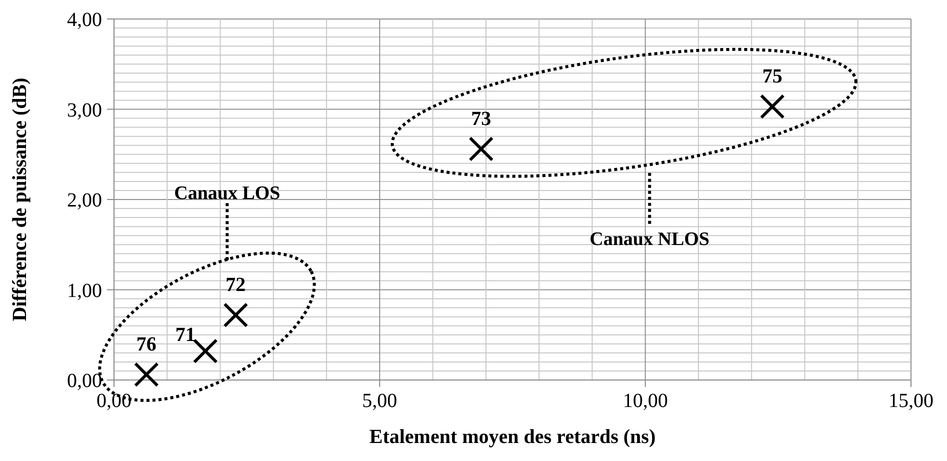 The width and height of the screenshot is (947, 461). I want to click on x-axis-title: Etalement moyen des retards (ns), so click(512, 437).